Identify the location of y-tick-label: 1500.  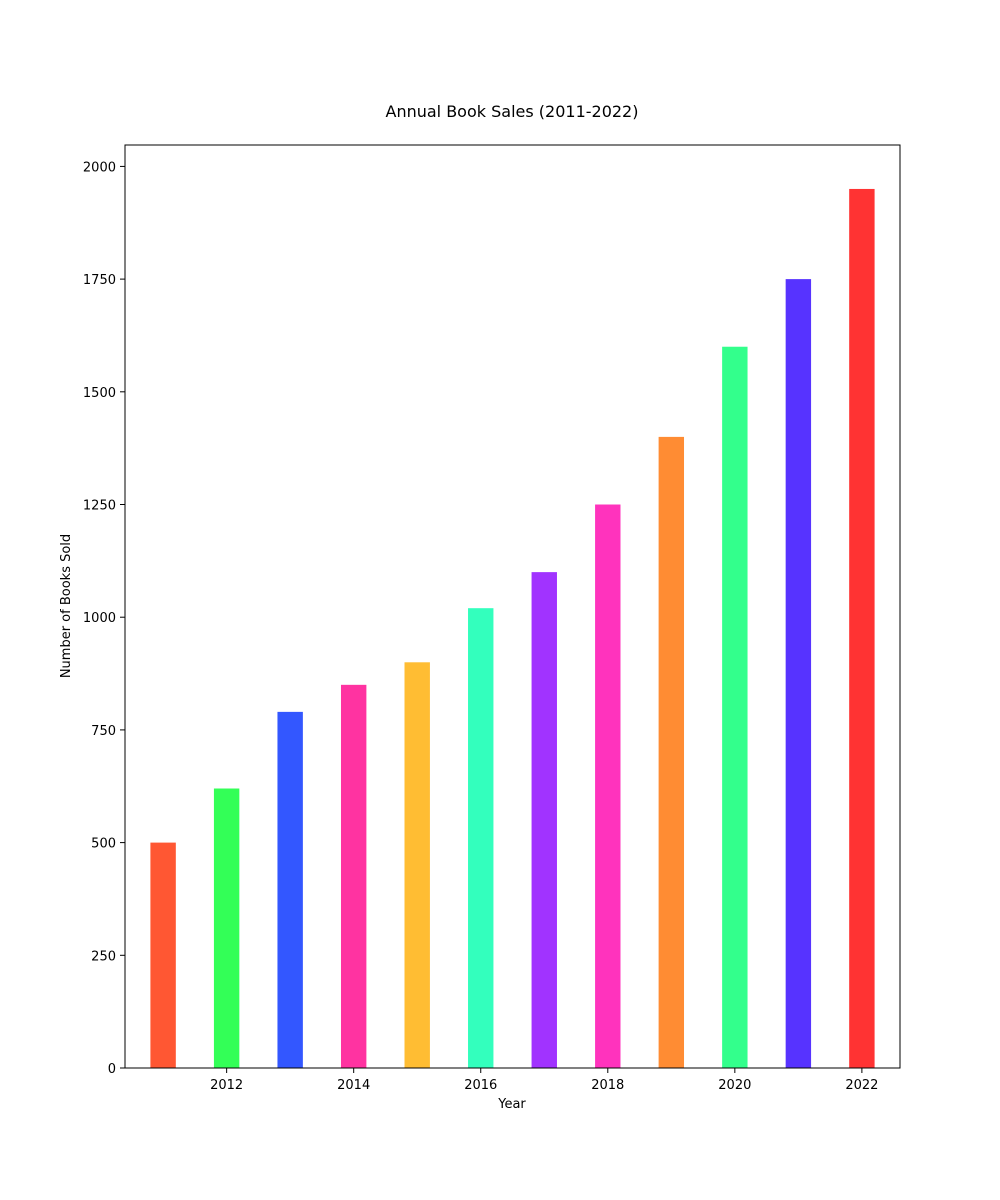
(99, 393).